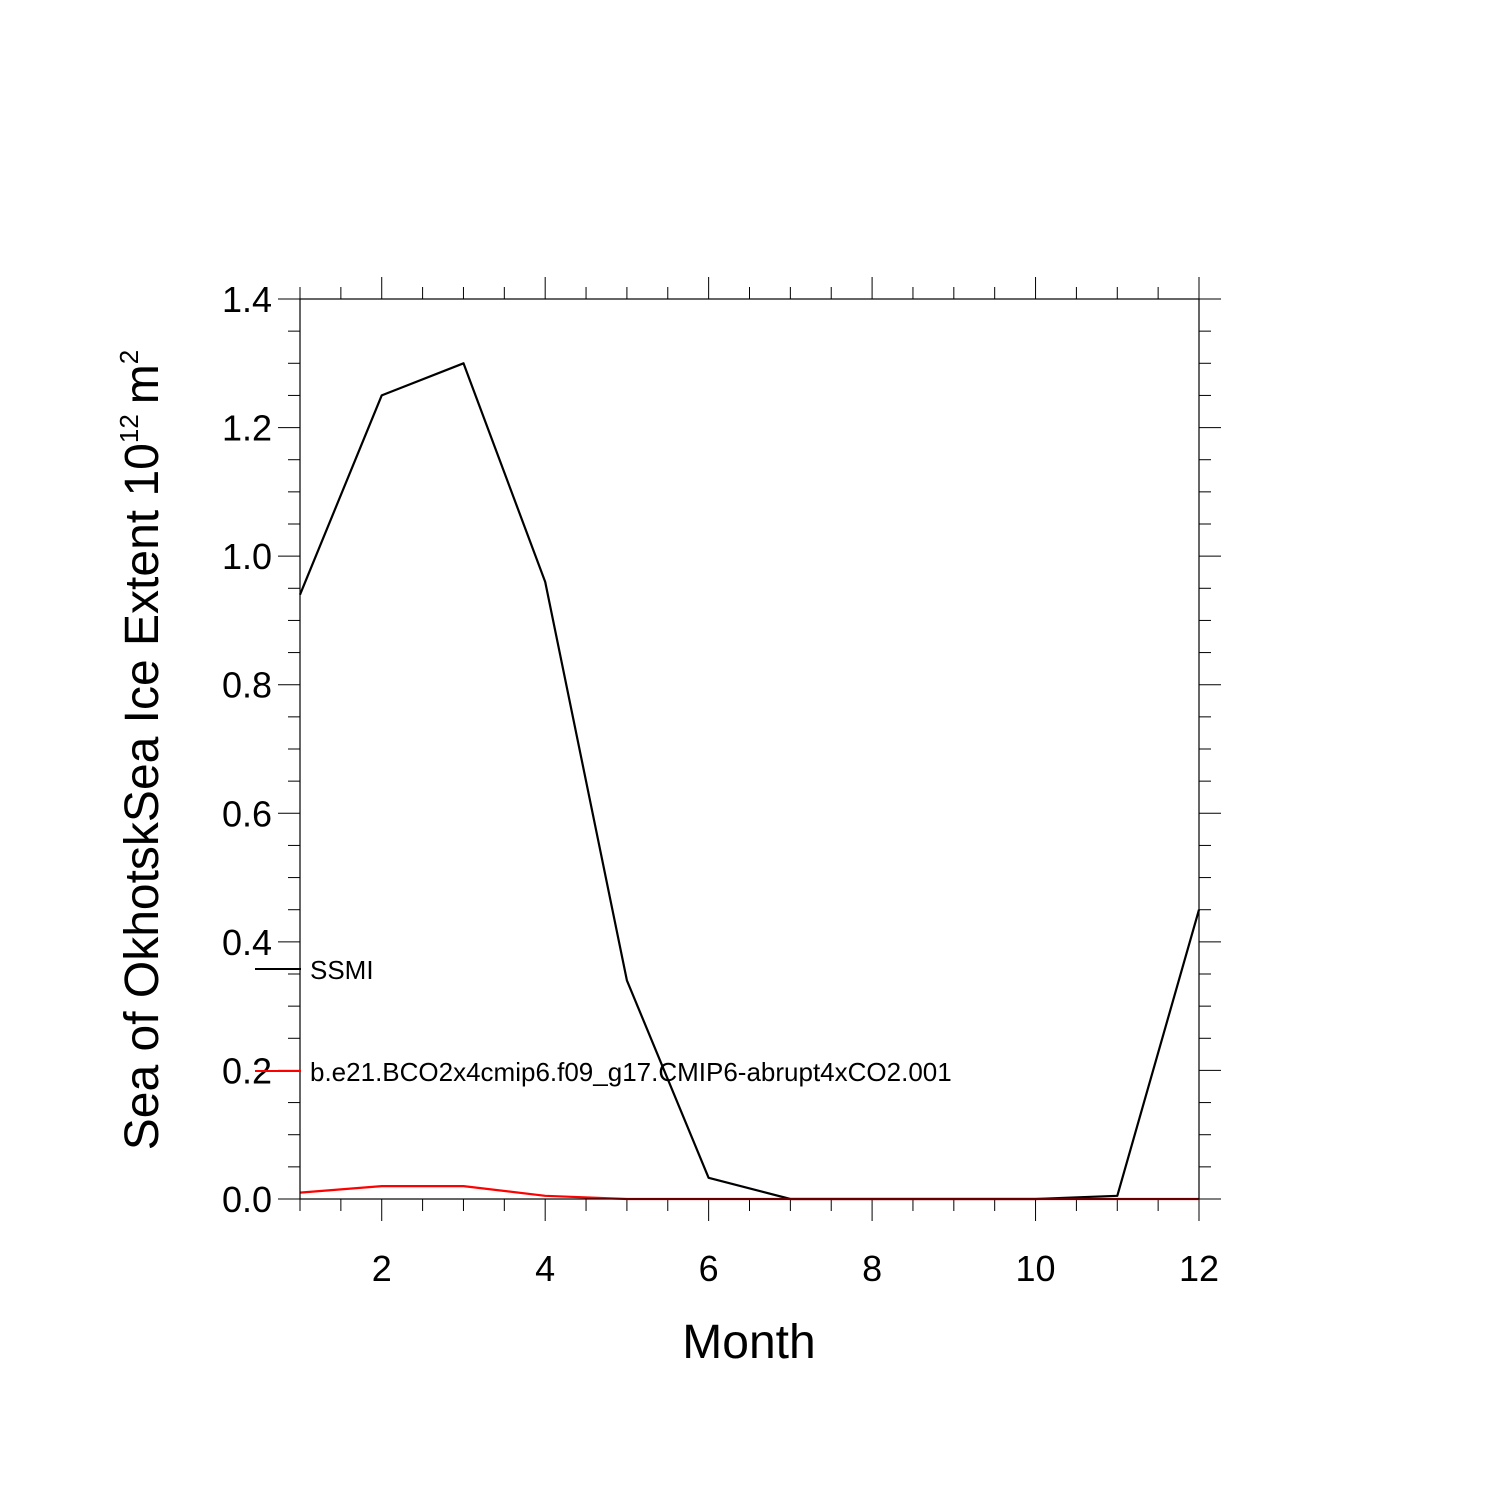  I want to click on y-tick-label: 0.4, so click(247, 942).